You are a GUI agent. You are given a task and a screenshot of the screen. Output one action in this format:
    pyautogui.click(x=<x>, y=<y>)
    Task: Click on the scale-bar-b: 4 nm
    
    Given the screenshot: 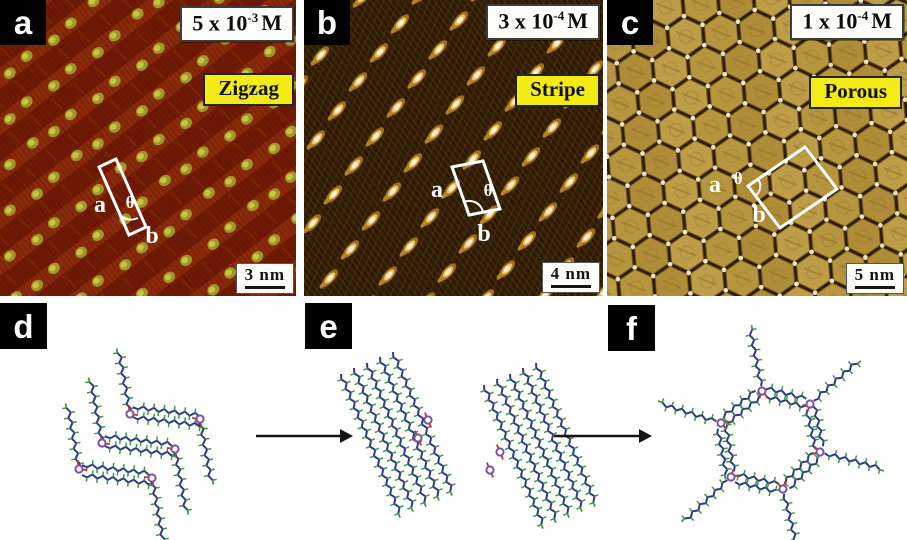 What is the action you would take?
    pyautogui.click(x=570, y=277)
    